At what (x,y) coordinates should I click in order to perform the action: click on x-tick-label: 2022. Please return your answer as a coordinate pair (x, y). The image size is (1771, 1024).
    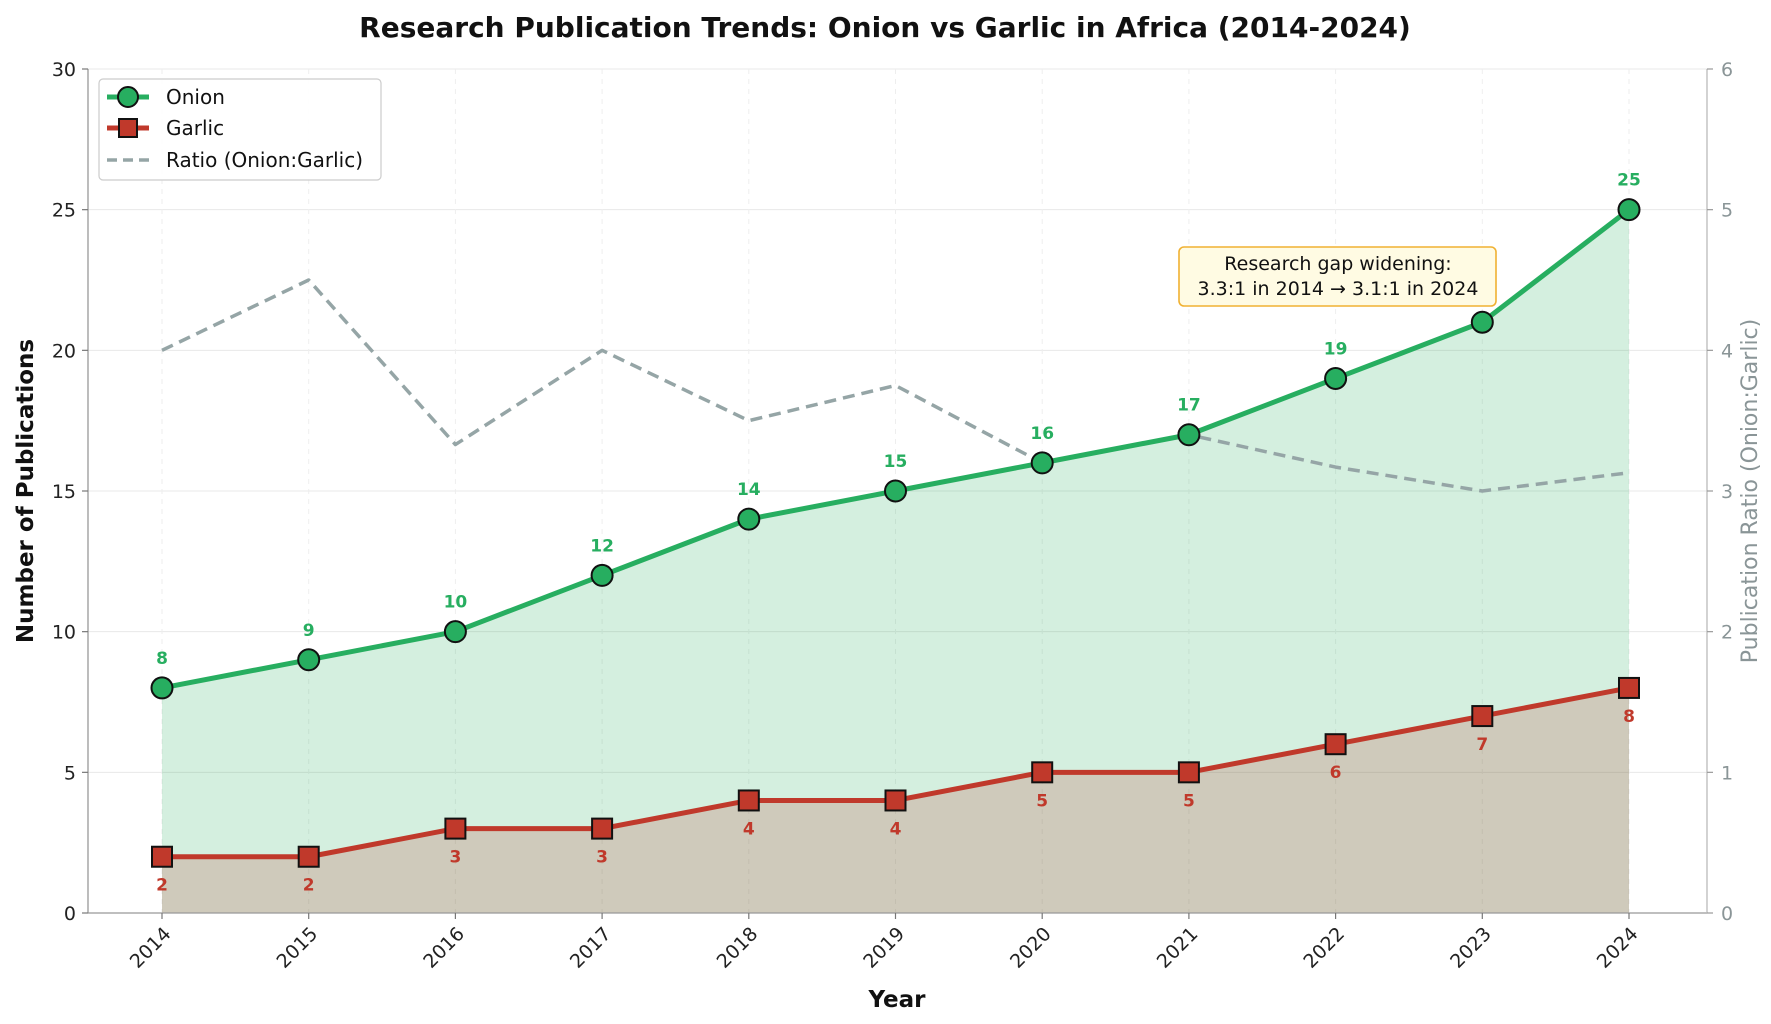
    Looking at the image, I should click on (1324, 948).